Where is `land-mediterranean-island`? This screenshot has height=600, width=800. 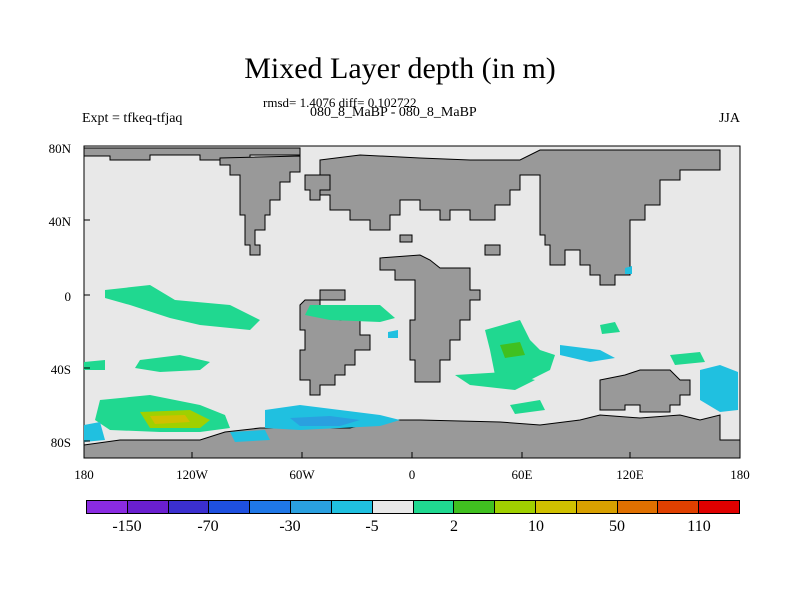
land-mediterranean-island is located at coordinates (492, 250).